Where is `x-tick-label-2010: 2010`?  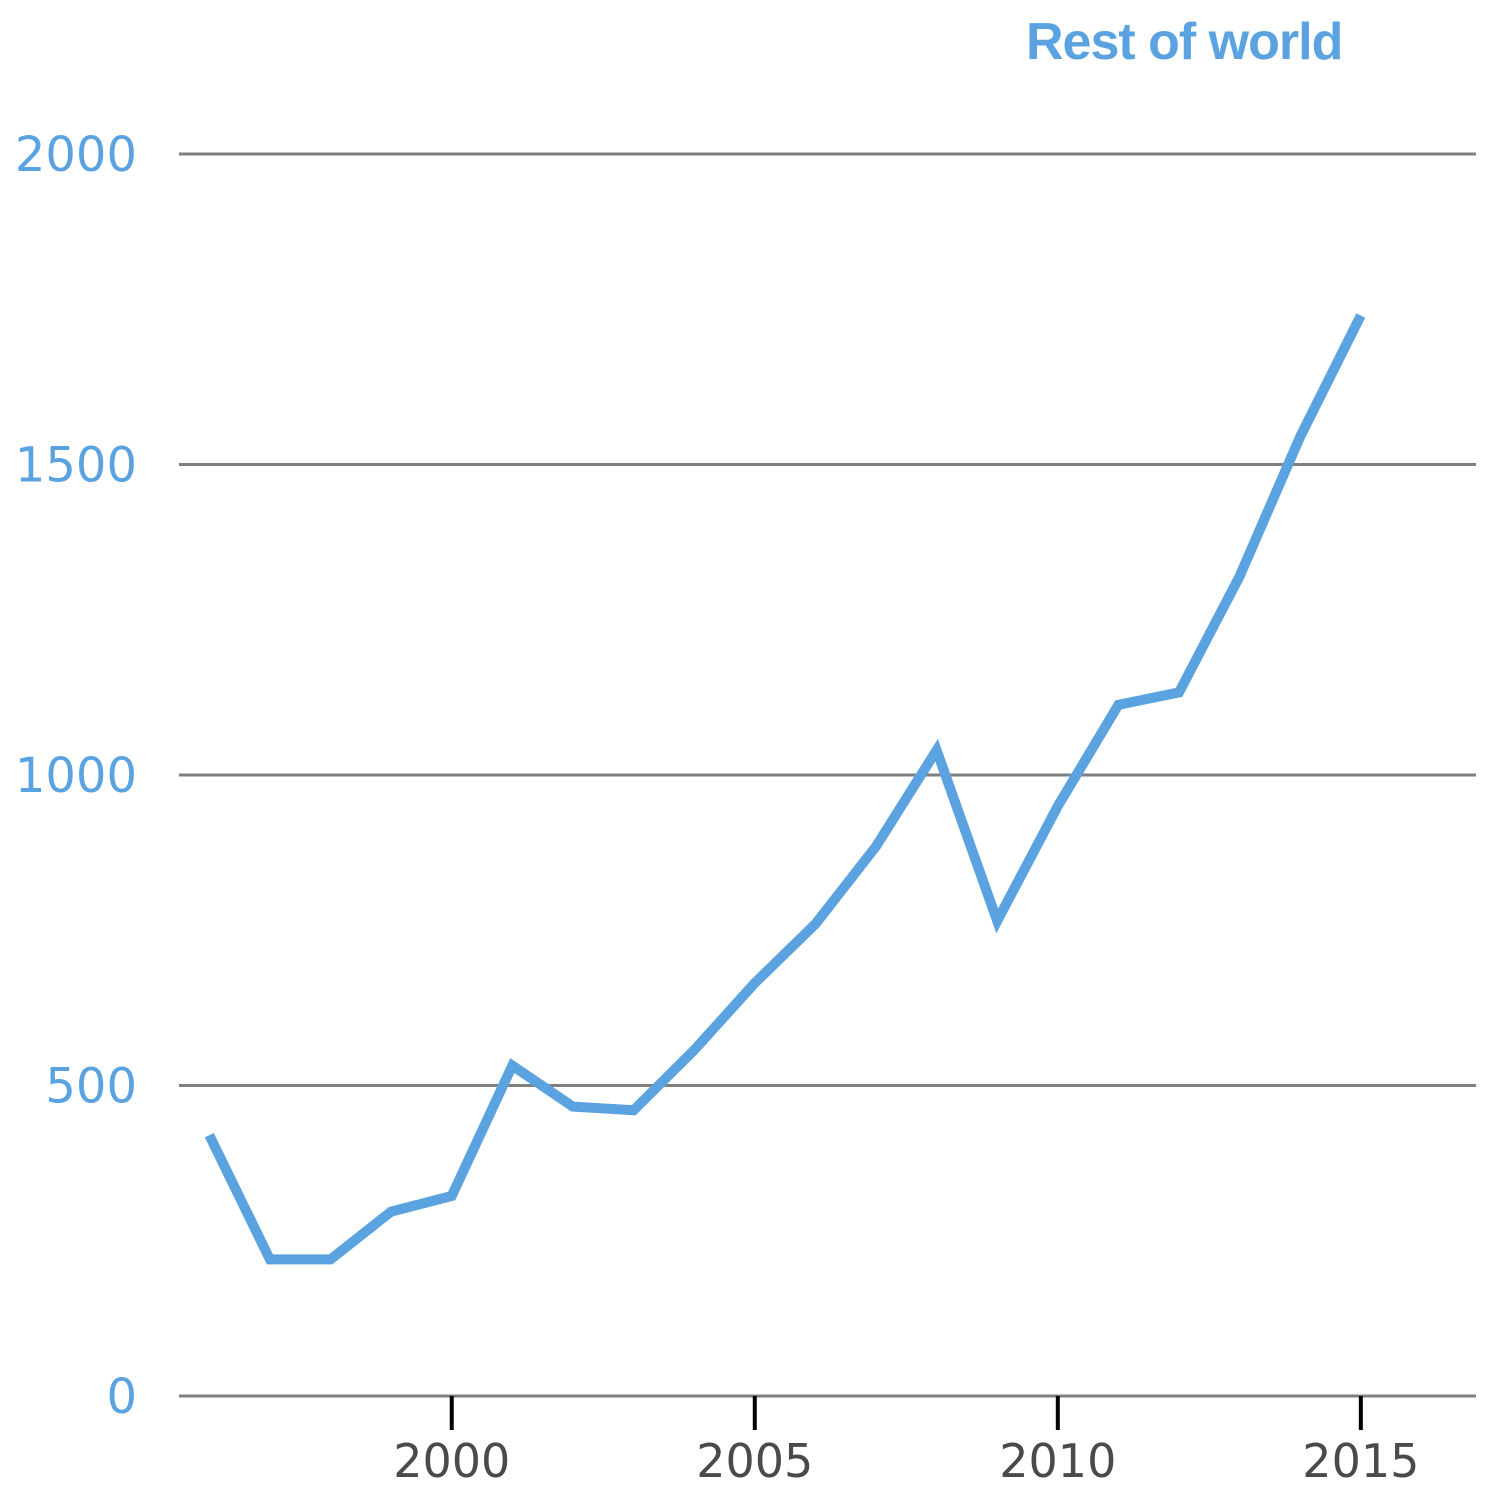 x-tick-label-2010: 2010 is located at coordinates (1057, 1461).